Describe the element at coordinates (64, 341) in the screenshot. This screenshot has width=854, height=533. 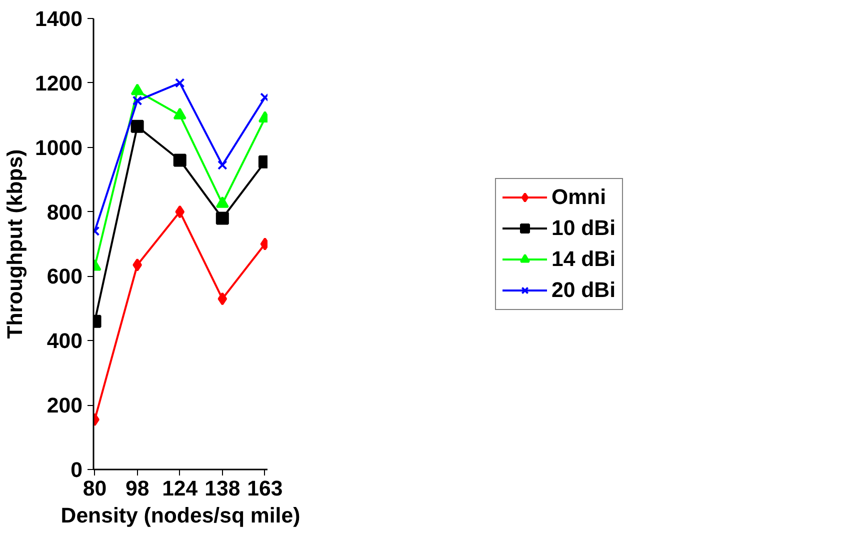
I see `y-tick-label: 400` at that location.